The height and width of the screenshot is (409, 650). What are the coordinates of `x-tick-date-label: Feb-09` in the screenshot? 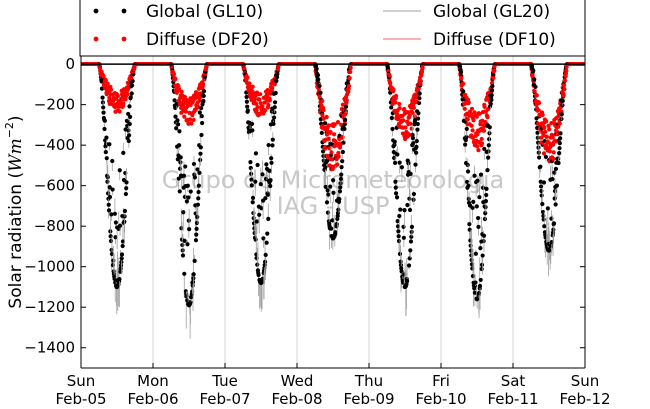 It's located at (368, 399).